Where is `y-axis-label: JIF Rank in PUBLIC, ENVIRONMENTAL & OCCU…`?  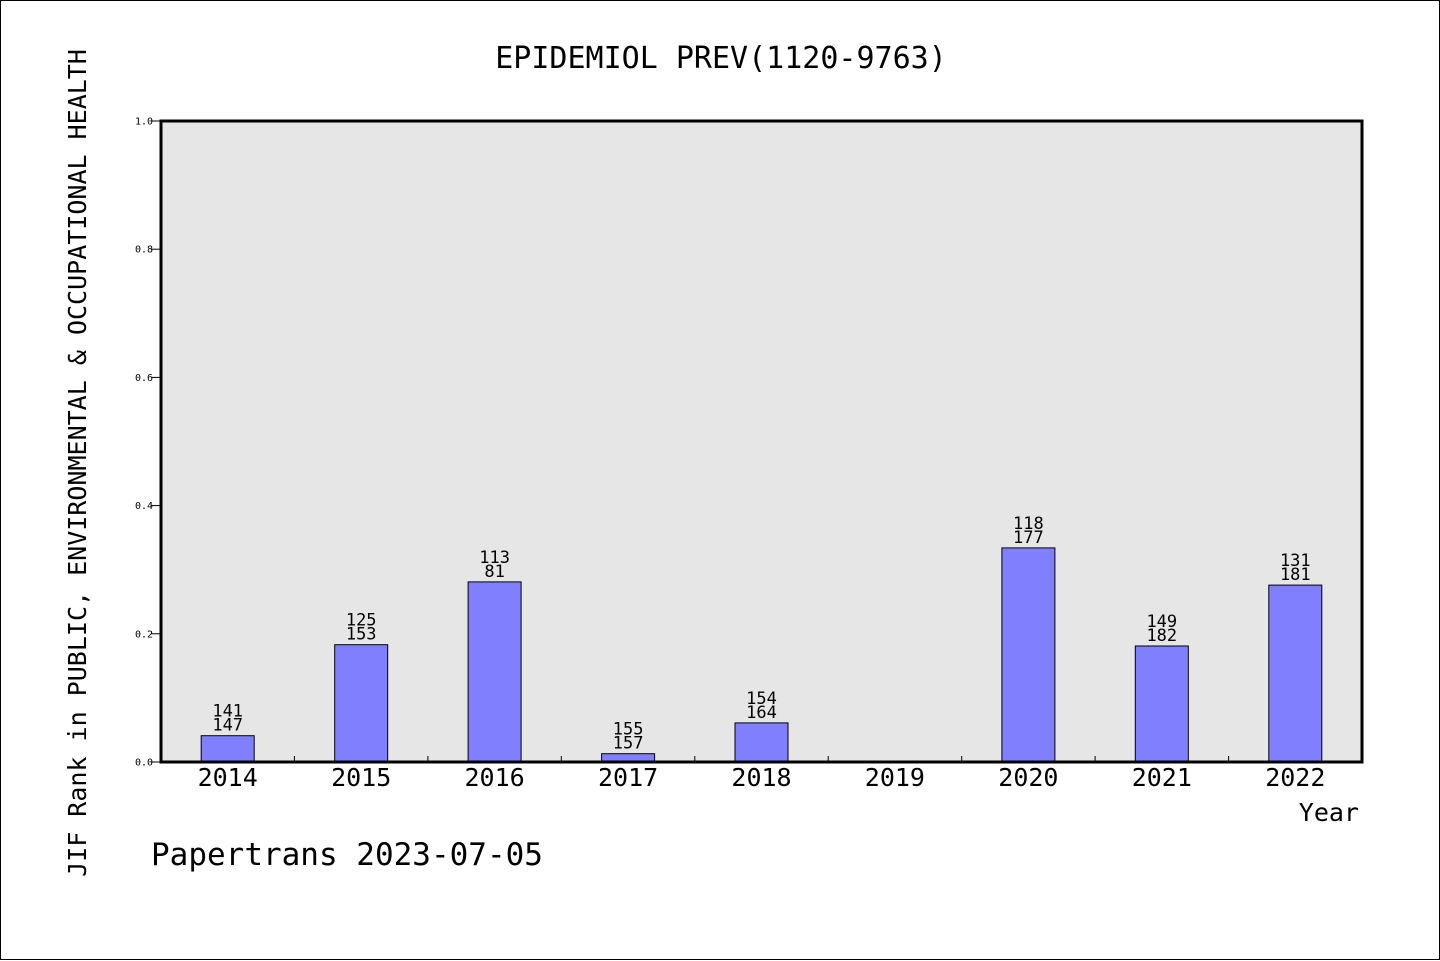
y-axis-label: JIF Rank in PUBLIC, ENVIRONMENTAL & OCCU… is located at coordinates (77, 463).